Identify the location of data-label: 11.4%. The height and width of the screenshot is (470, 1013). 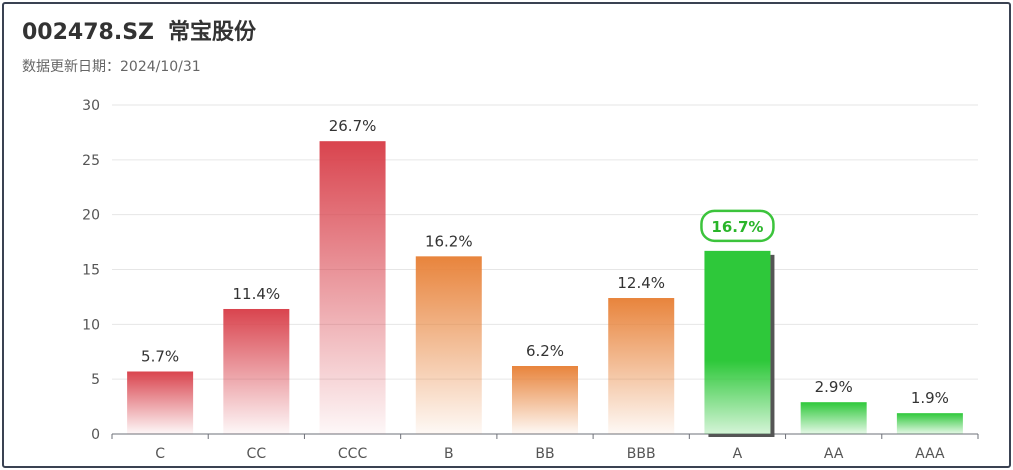
(257, 294).